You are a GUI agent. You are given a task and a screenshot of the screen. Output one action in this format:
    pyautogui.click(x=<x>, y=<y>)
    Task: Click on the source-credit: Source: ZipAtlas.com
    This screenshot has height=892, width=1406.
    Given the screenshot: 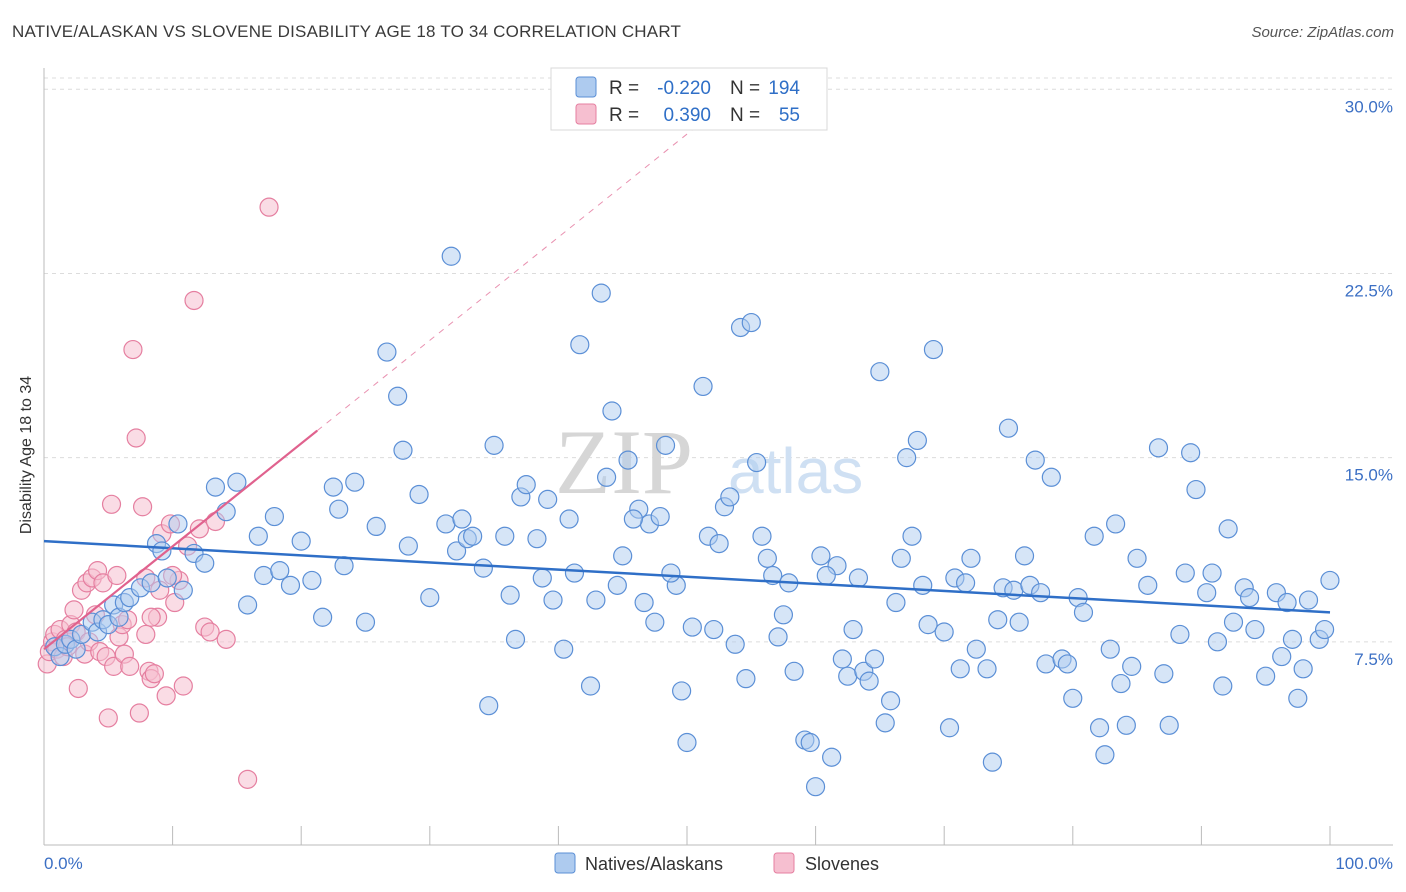 What is the action you would take?
    pyautogui.click(x=1322, y=32)
    